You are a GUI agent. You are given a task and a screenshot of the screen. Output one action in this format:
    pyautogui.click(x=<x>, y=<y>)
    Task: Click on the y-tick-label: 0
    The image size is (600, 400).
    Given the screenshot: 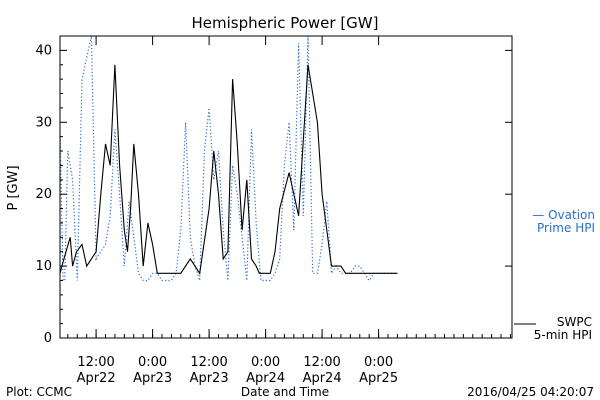 What is the action you would take?
    pyautogui.click(x=48, y=338)
    